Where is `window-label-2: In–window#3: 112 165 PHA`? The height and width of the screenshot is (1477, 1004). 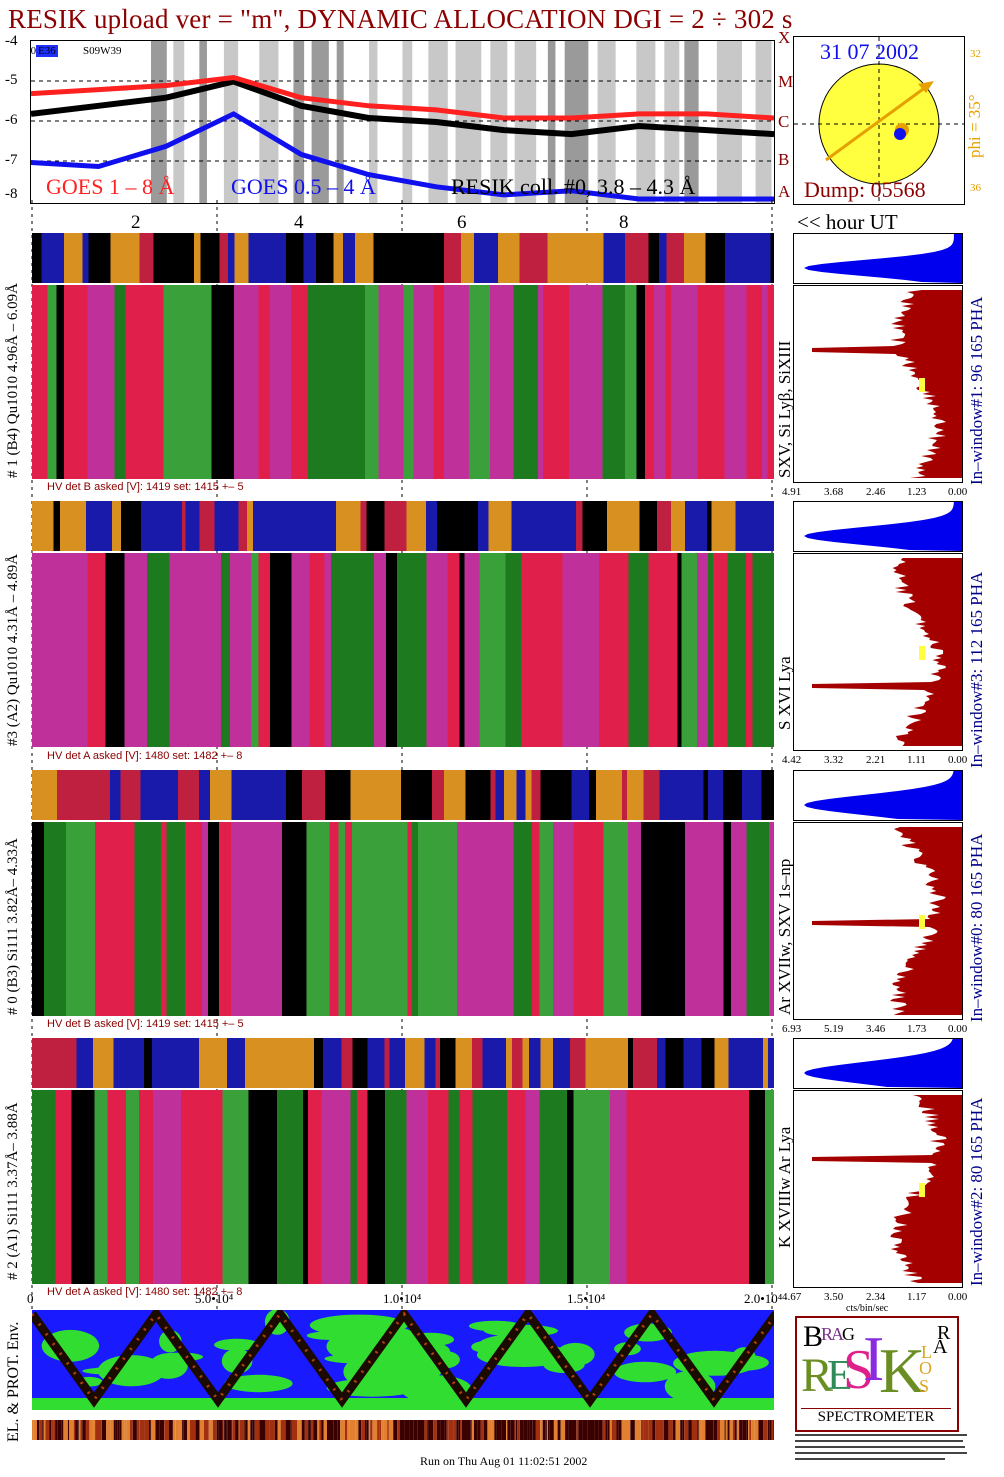 window-label-2: In–window#3: 112 165 PHA is located at coordinates (976, 669).